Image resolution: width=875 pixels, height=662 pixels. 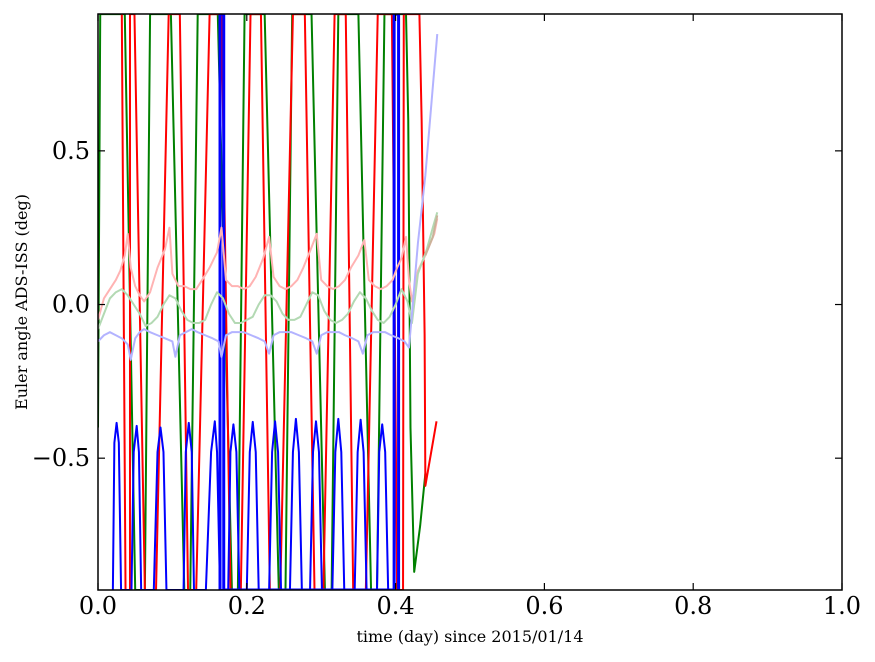 What do you see at coordinates (693, 606) in the screenshot?
I see `x-tick-label: 0.8` at bounding box center [693, 606].